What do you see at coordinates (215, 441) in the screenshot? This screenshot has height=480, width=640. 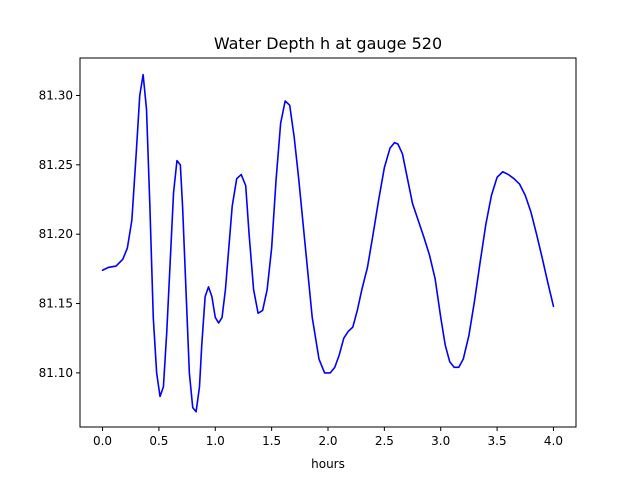 I see `x-tick-label: 1.0` at bounding box center [215, 441].